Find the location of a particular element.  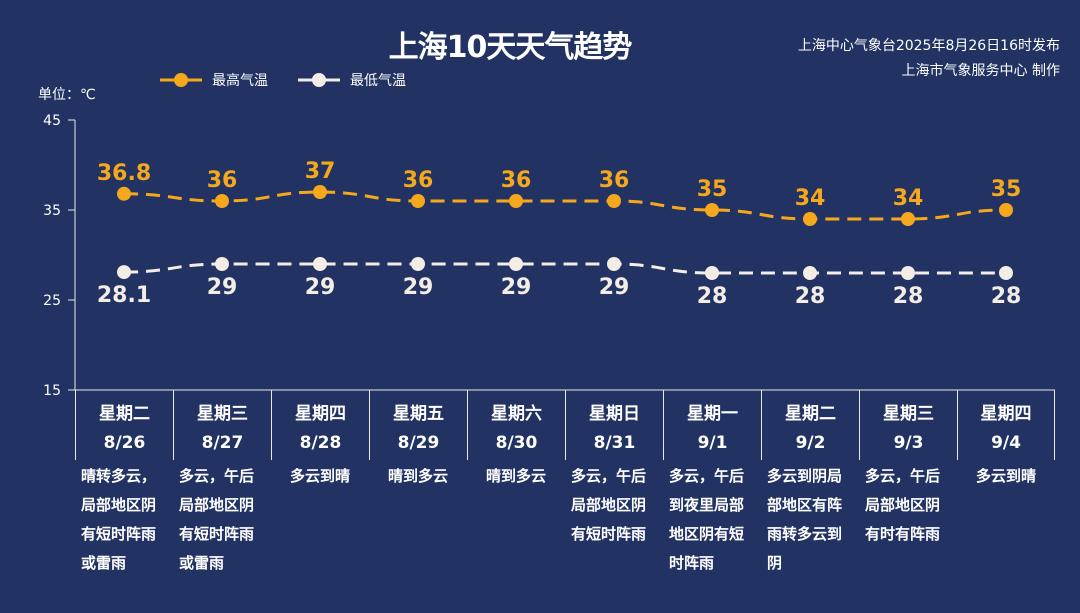

weather-line: 时阵雨 is located at coordinates (692, 563).